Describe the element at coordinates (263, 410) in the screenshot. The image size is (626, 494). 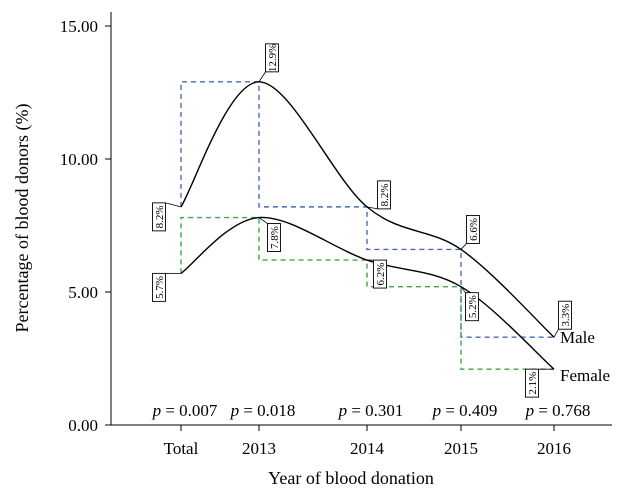
I see `p-value-1: p = 0.018` at that location.